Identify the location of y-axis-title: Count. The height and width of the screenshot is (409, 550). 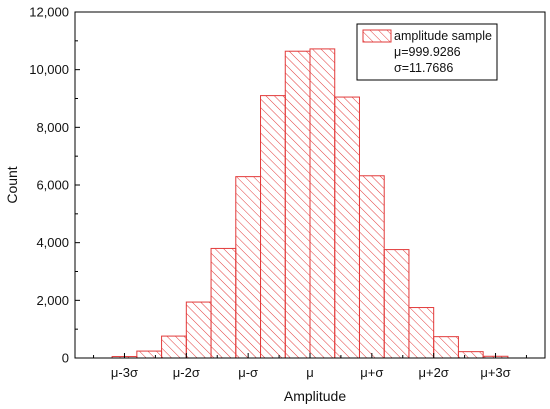
(12, 184).